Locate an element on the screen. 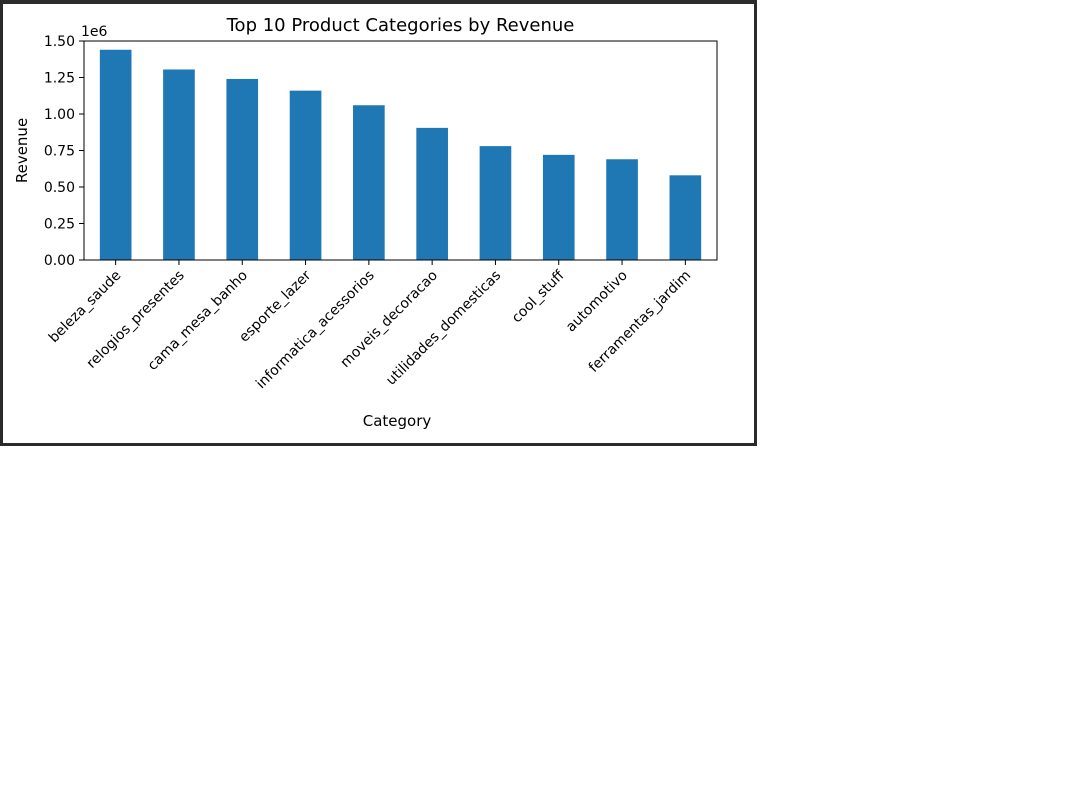  bar-cool_stuff is located at coordinates (558, 207).